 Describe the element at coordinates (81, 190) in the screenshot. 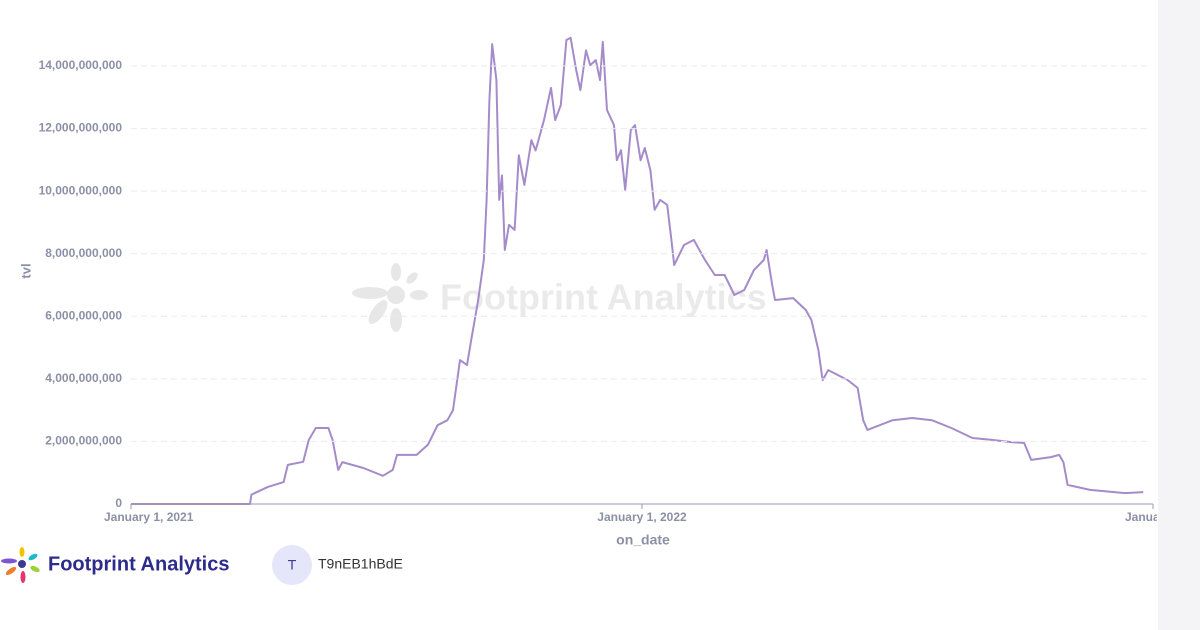

I see `y-tick-label: 10,000,000,000` at that location.